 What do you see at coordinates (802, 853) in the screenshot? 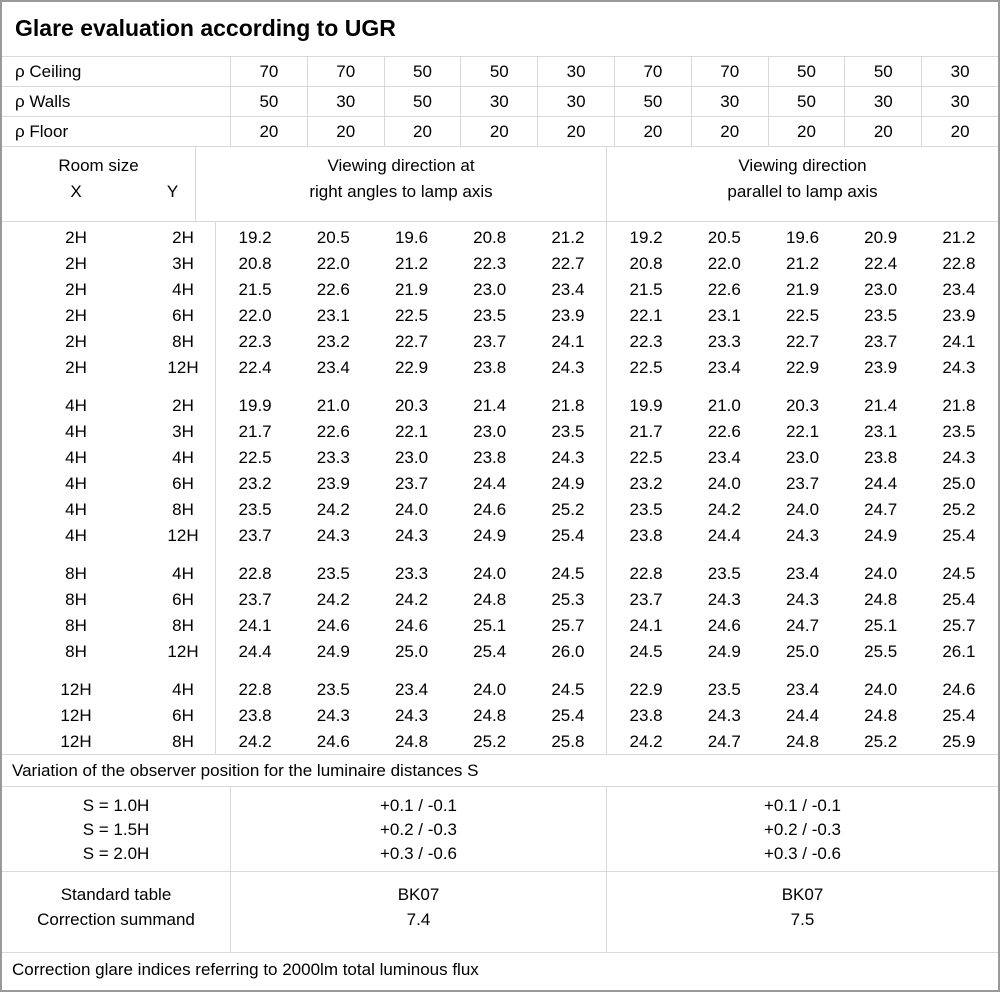
I see `variation-value-parallel: +0.3 / -0.6` at bounding box center [802, 853].